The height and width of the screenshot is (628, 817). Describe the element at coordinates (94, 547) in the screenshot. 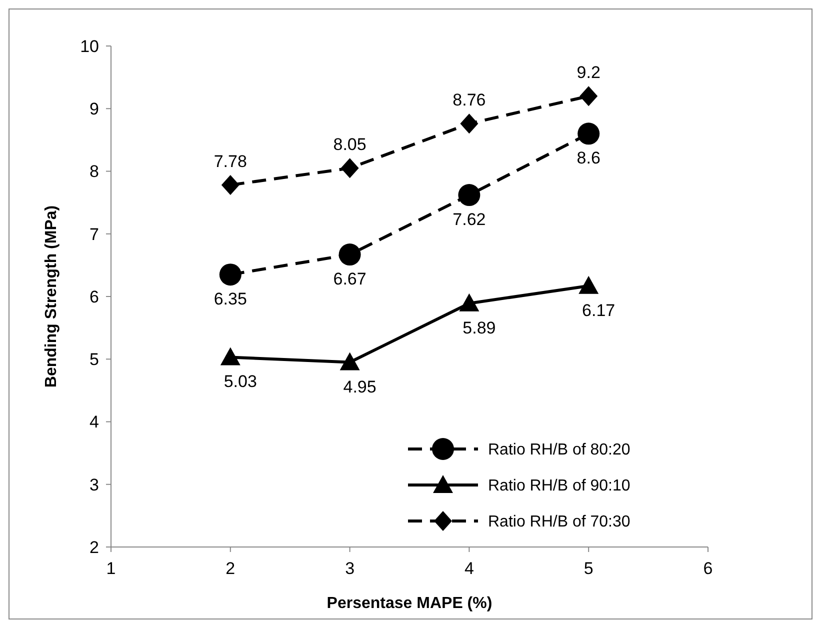

I see `y-tick-label: 2` at that location.